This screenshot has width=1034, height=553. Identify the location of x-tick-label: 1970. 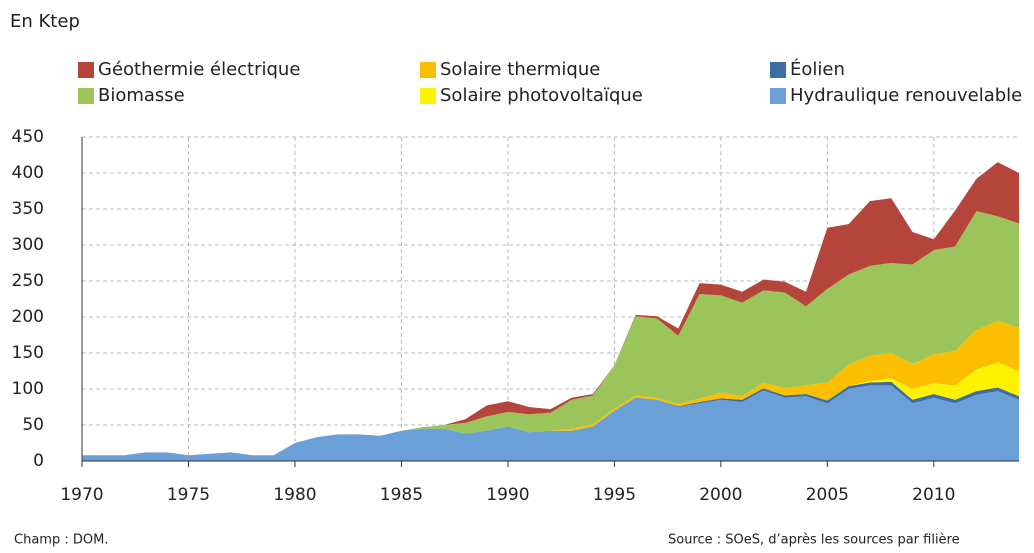
(81, 495).